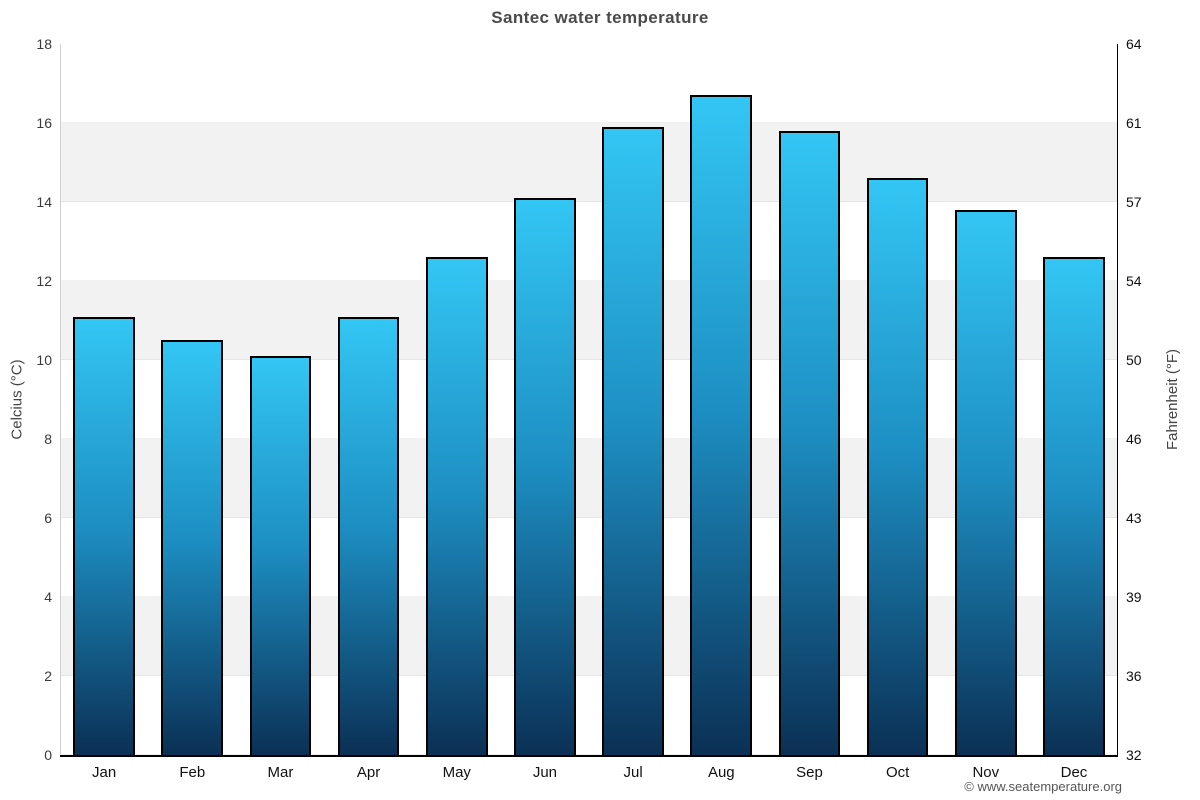  Describe the element at coordinates (1134, 281) in the screenshot. I see `ytick-fahrenheit: 54` at that location.